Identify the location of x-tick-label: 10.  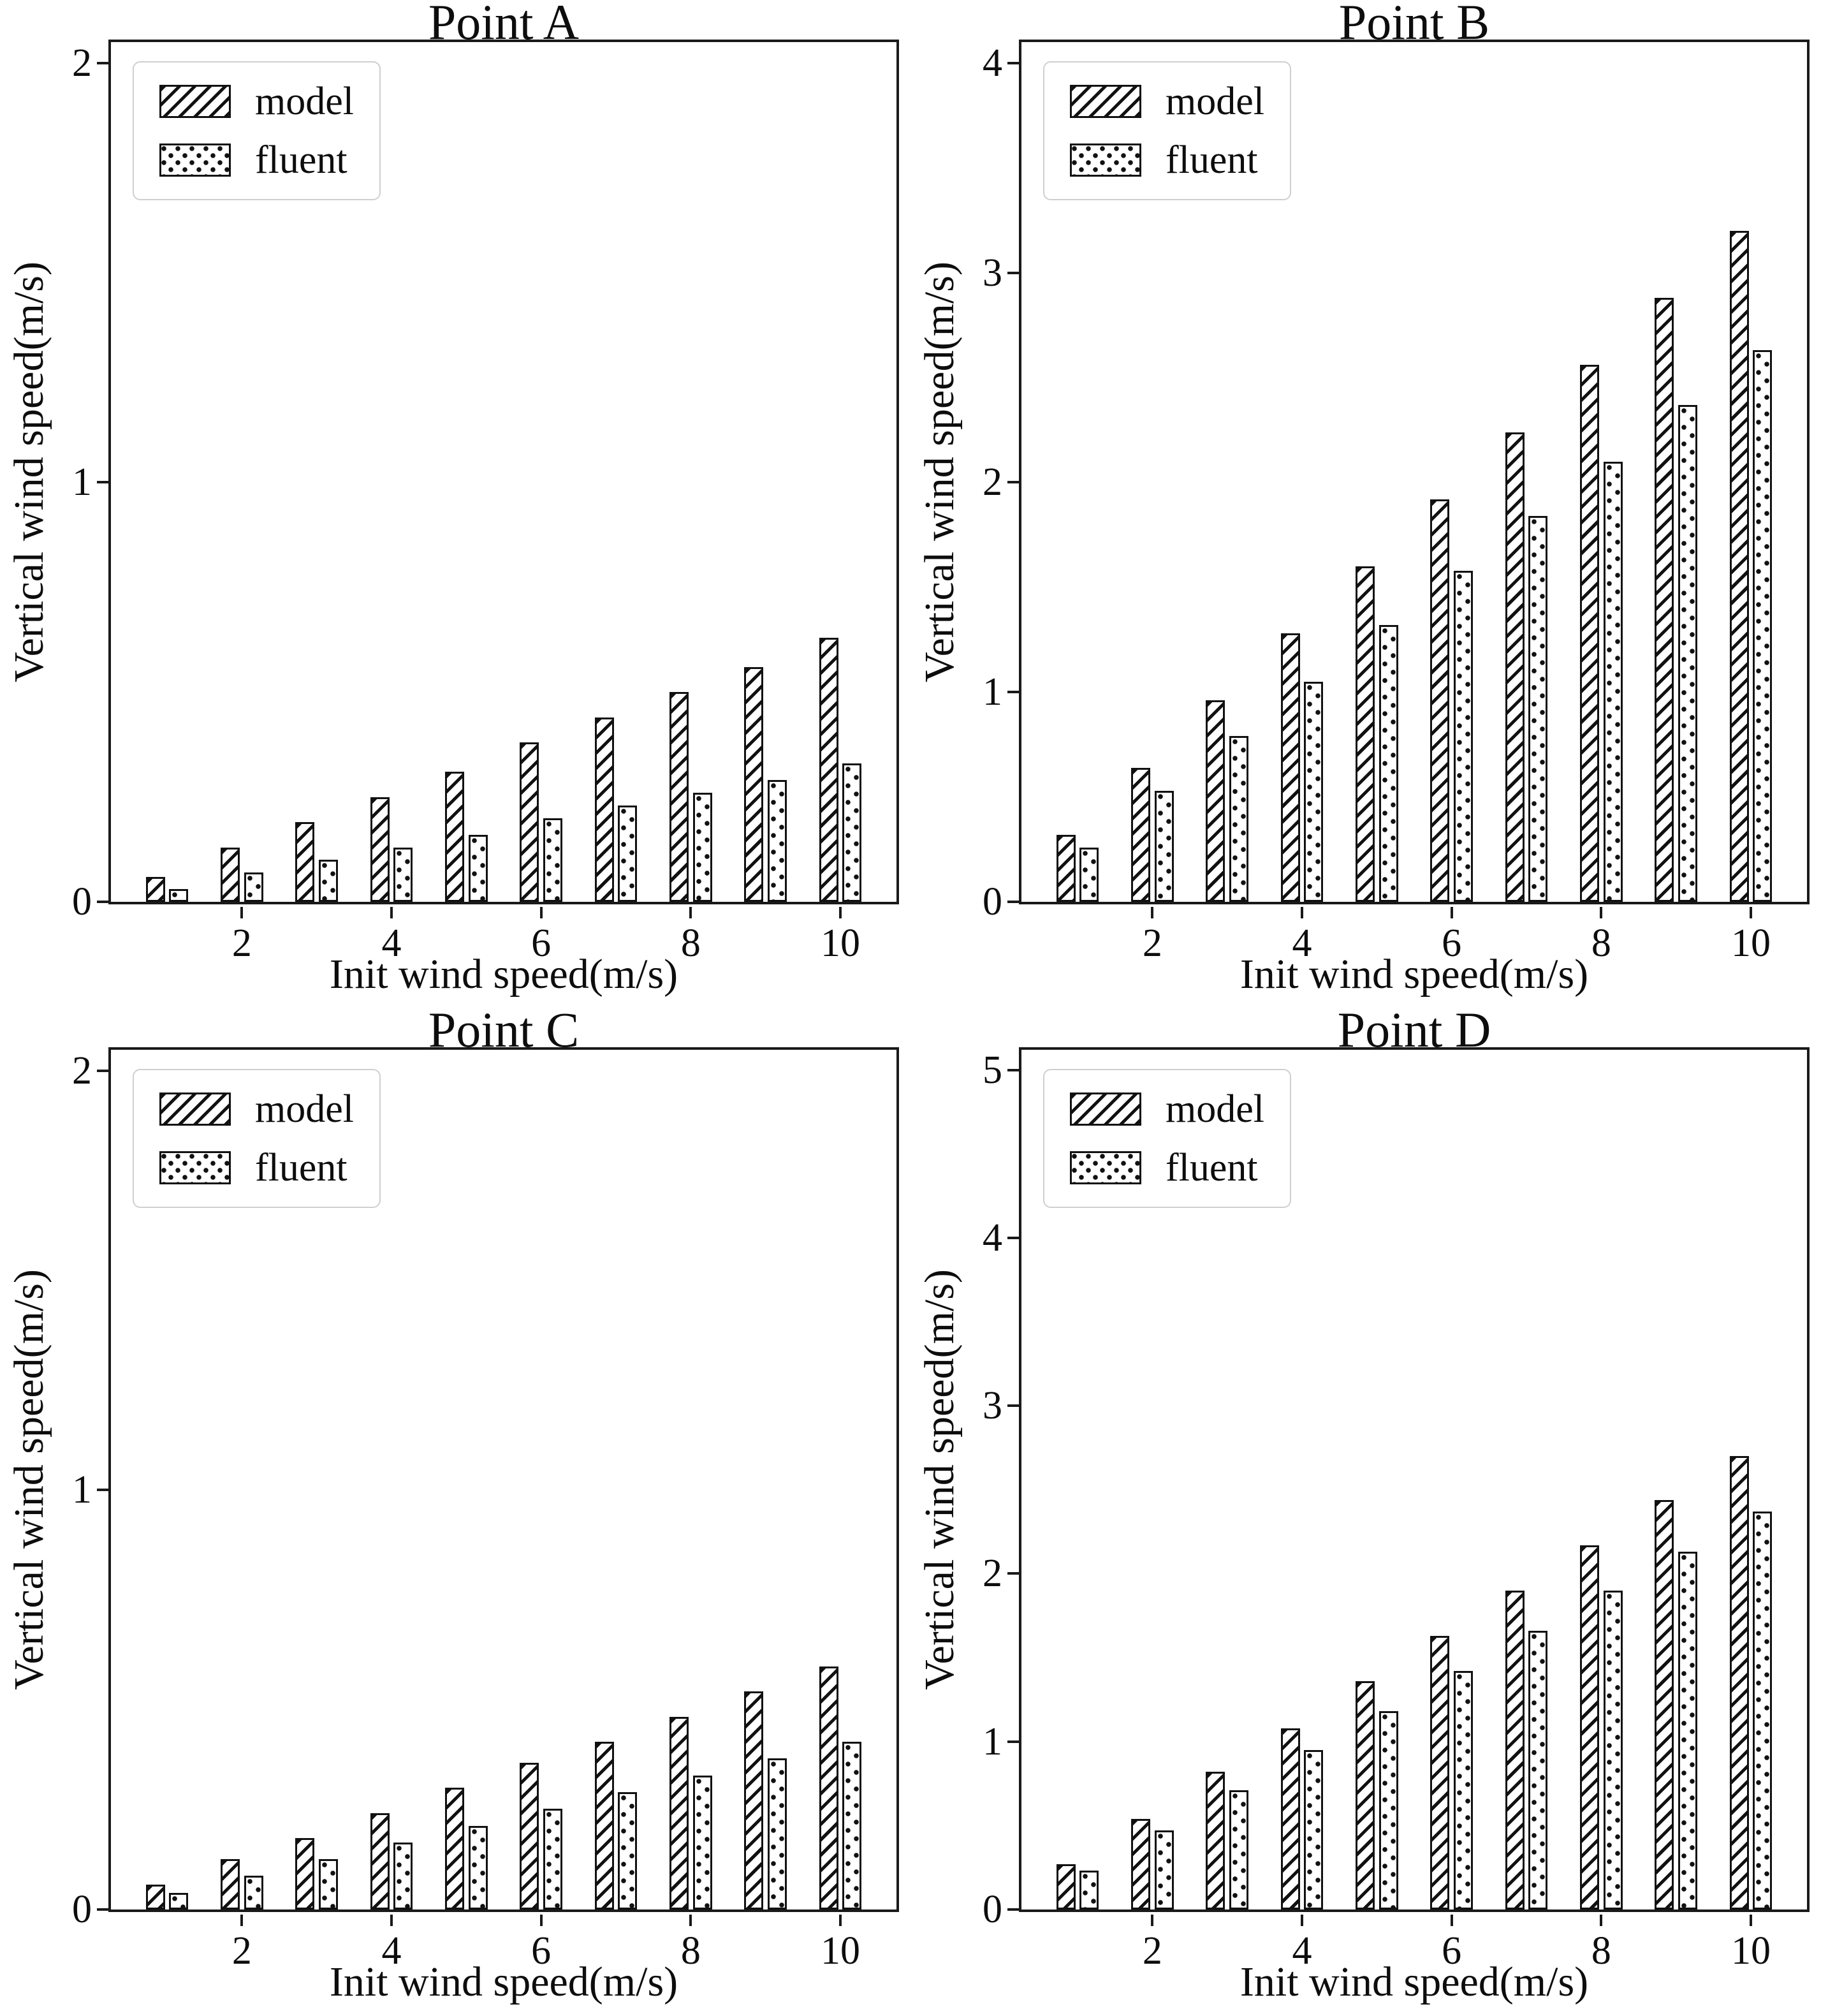
(1751, 1951).